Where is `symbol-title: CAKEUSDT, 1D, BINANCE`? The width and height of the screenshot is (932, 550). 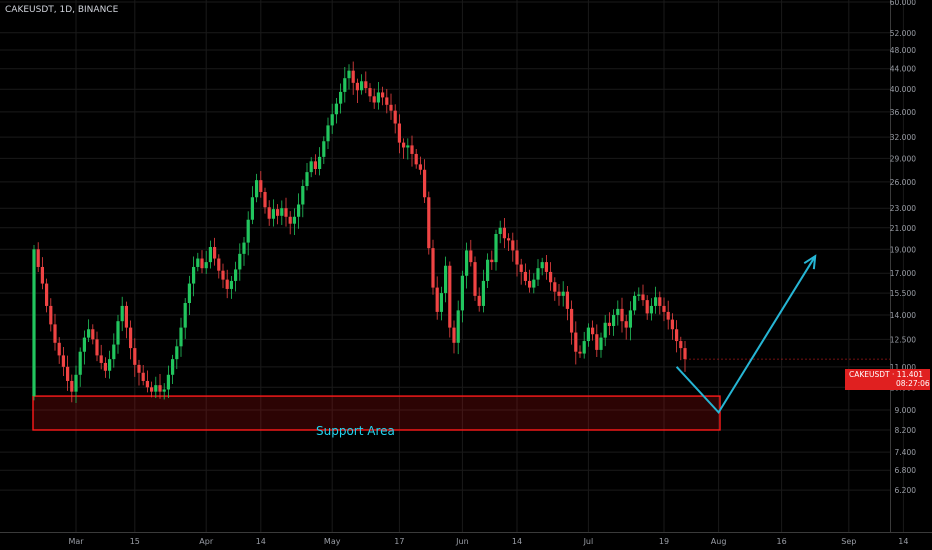 symbol-title: CAKEUSDT, 1D, BINANCE is located at coordinates (62, 10).